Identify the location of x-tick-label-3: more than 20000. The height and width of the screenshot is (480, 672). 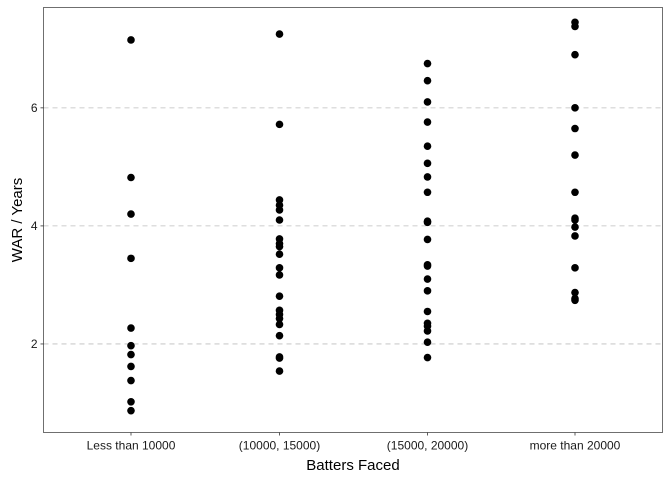
(575, 446).